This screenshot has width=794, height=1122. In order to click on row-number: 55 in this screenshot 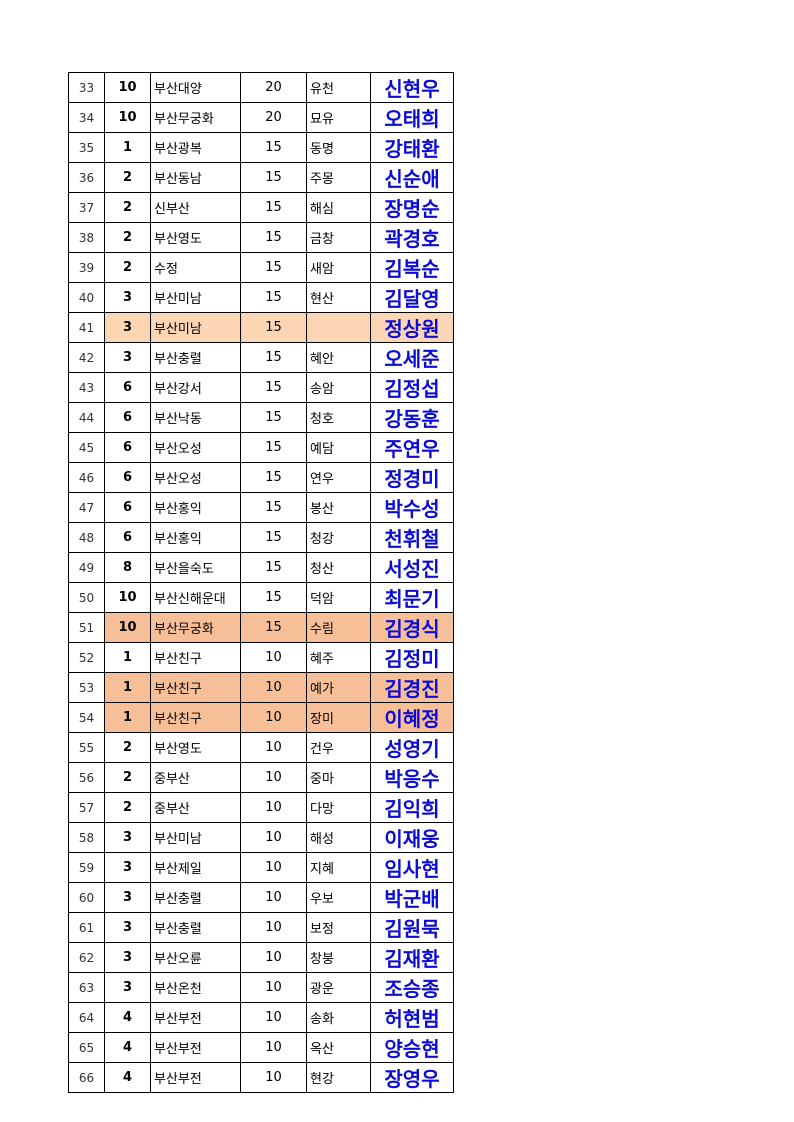, I will do `click(86, 747)`.